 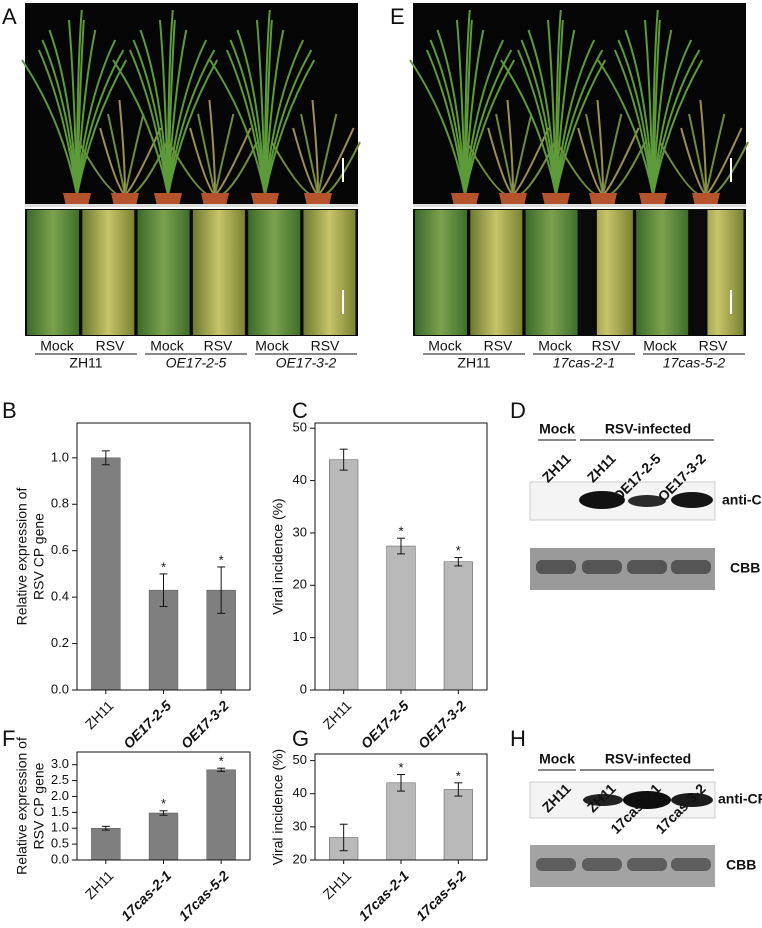 What do you see at coordinates (741, 865) in the screenshot?
I see `blot-row-label: CBB` at bounding box center [741, 865].